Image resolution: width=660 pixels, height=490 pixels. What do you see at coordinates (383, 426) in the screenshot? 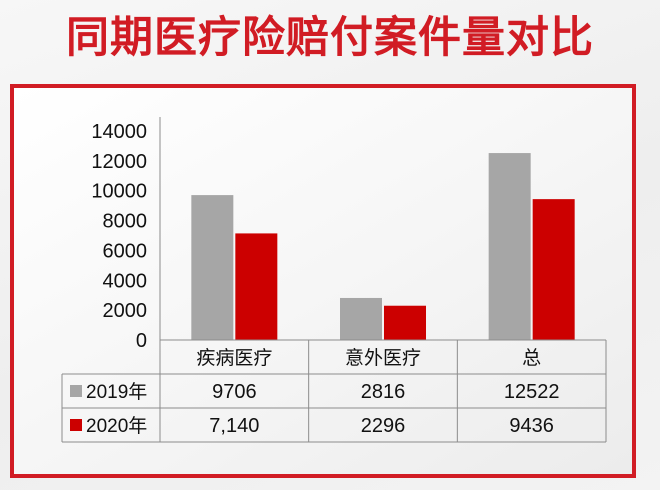
I see `data-label: 2296` at bounding box center [383, 426].